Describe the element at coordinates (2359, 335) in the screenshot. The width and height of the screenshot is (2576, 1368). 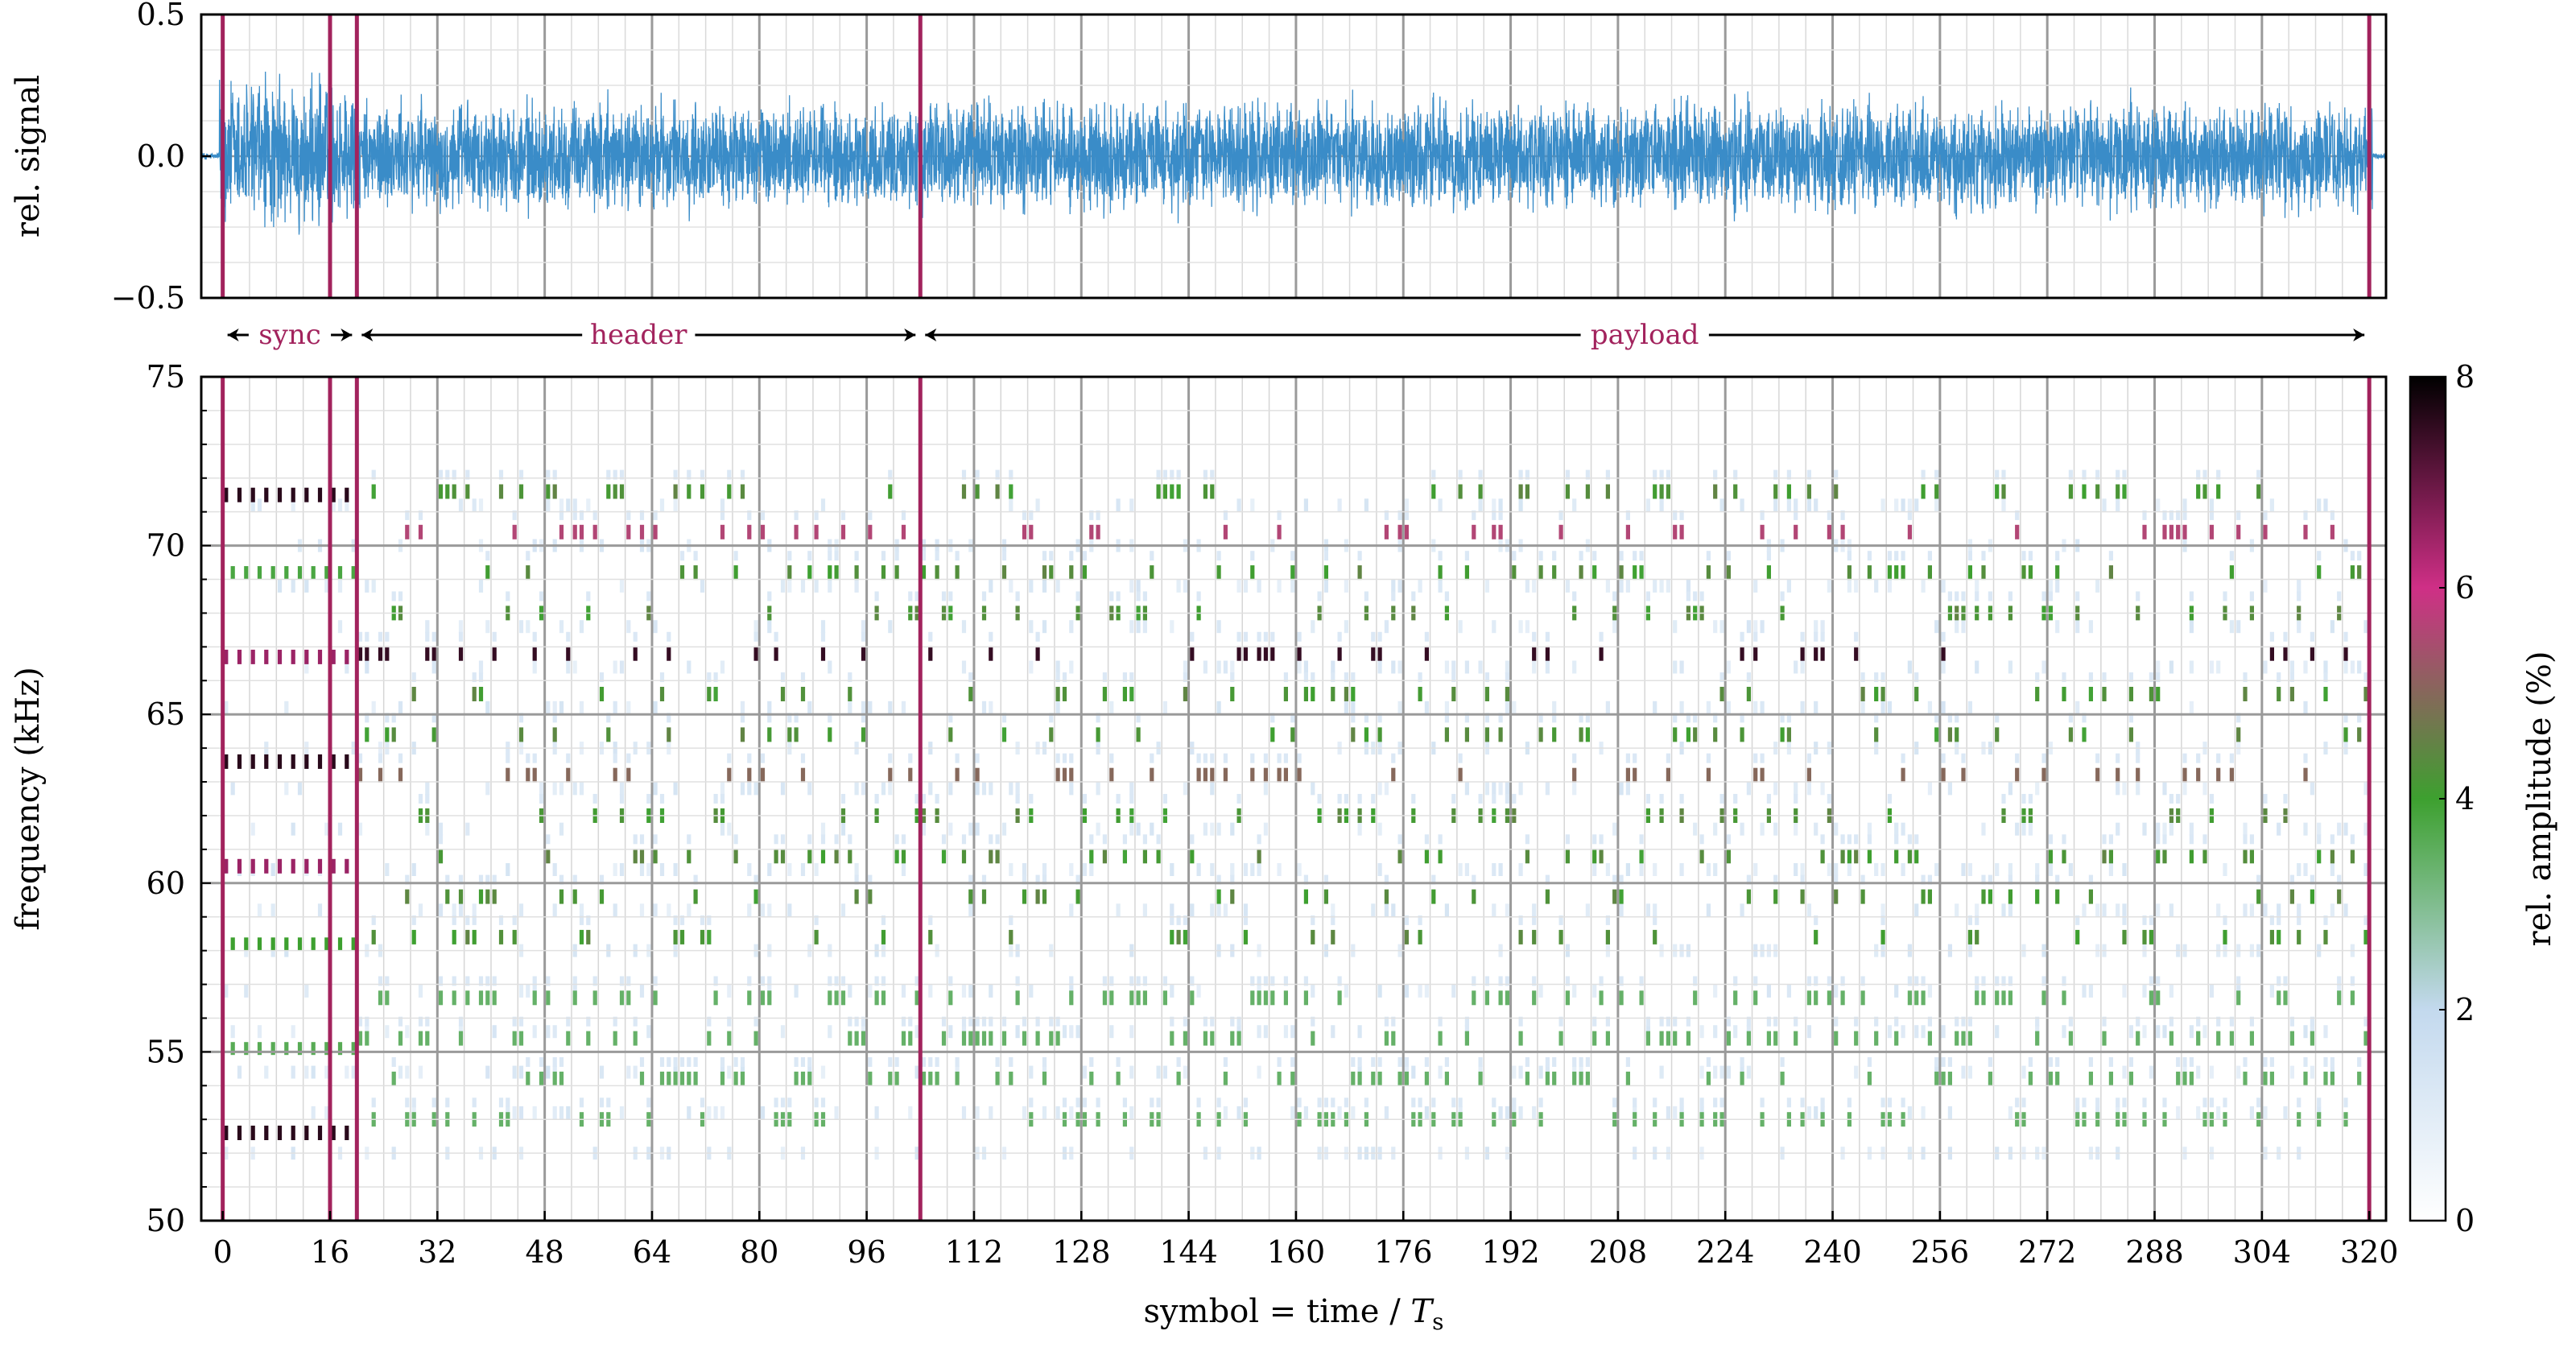
I see `section-arrow-head` at that location.